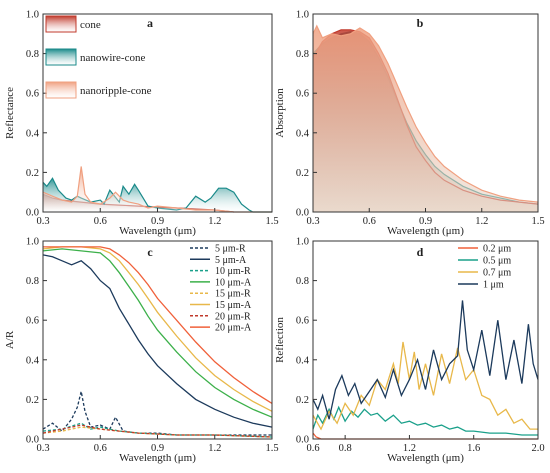  Describe the element at coordinates (420, 252) in the screenshot. I see `panel-letter: d` at that location.